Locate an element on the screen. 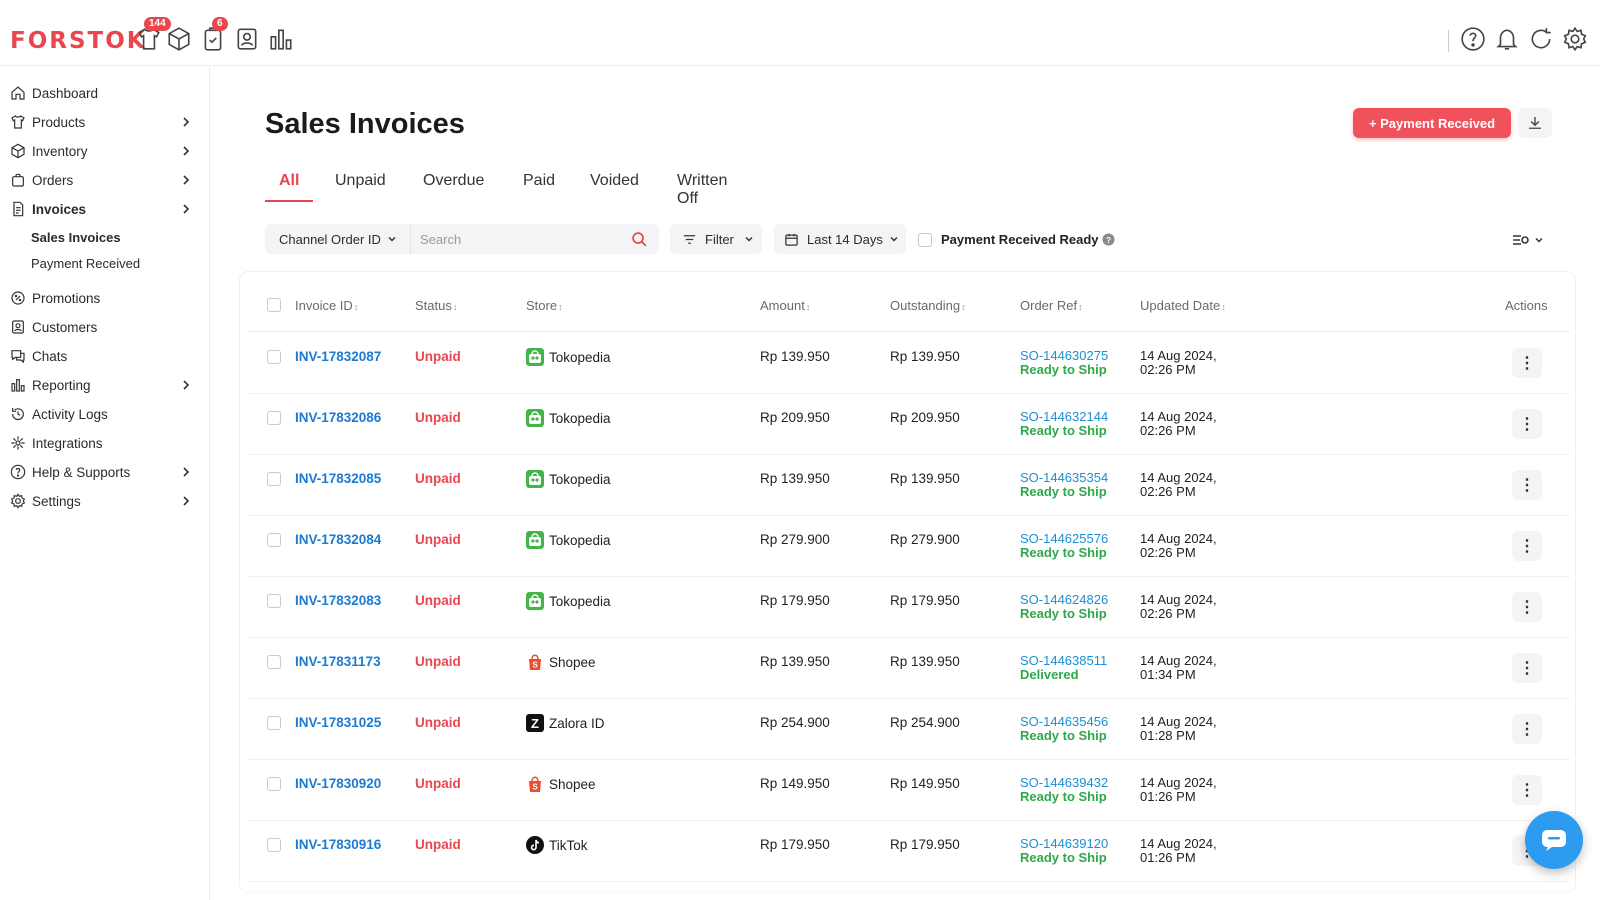  invoice-id-link: INV-17831025 is located at coordinates (338, 722).